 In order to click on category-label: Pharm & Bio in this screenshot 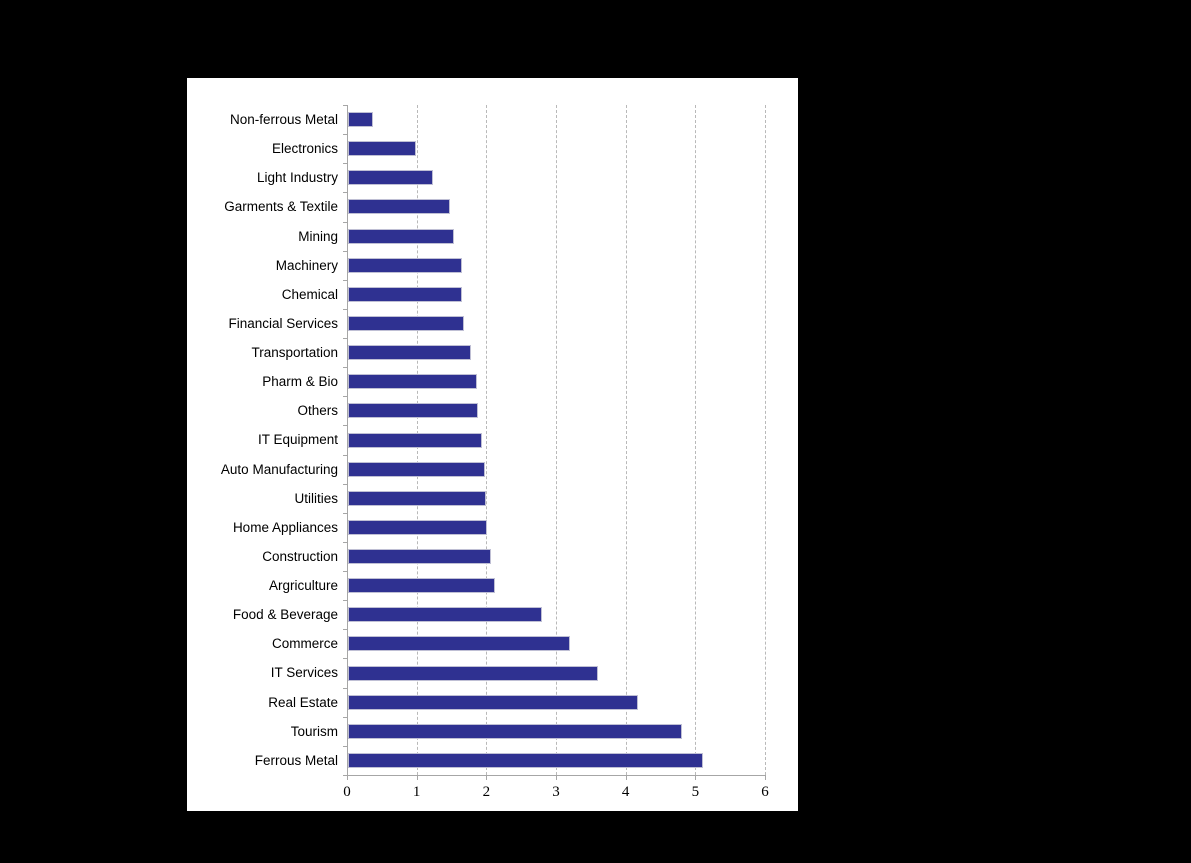, I will do `click(300, 382)`.